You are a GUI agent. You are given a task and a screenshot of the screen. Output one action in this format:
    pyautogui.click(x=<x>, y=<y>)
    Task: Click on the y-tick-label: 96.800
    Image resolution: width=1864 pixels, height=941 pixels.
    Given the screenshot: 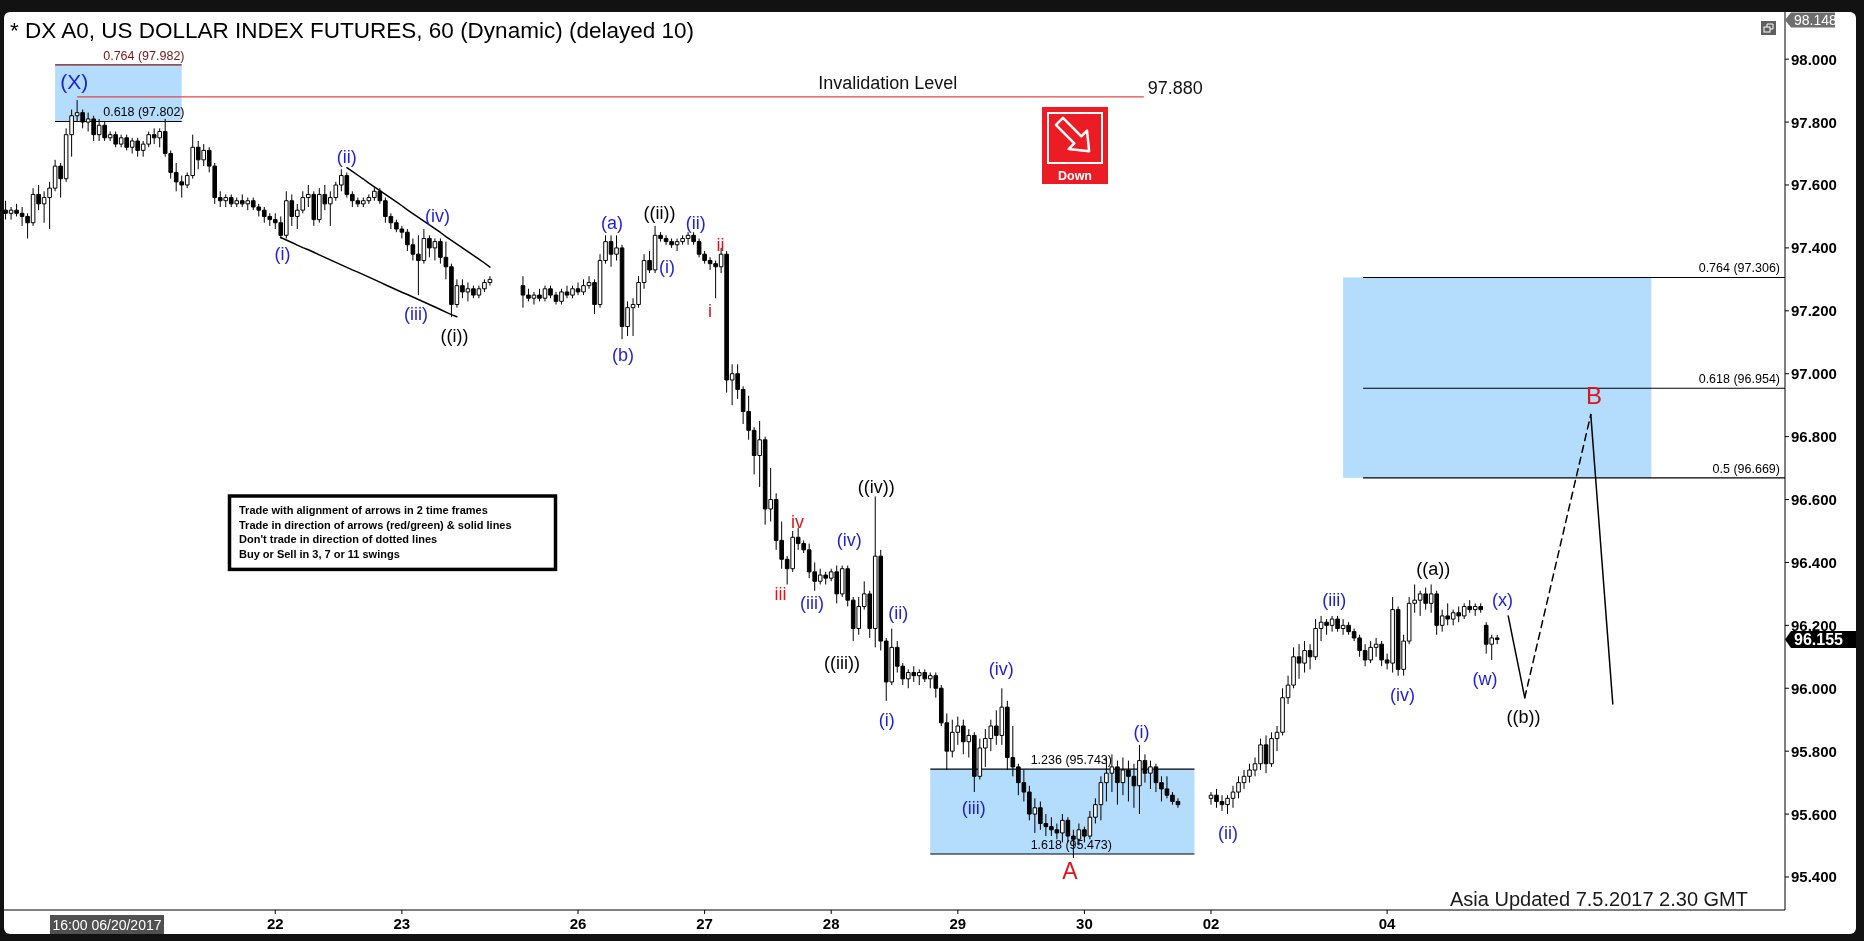 What is the action you would take?
    pyautogui.click(x=1814, y=437)
    